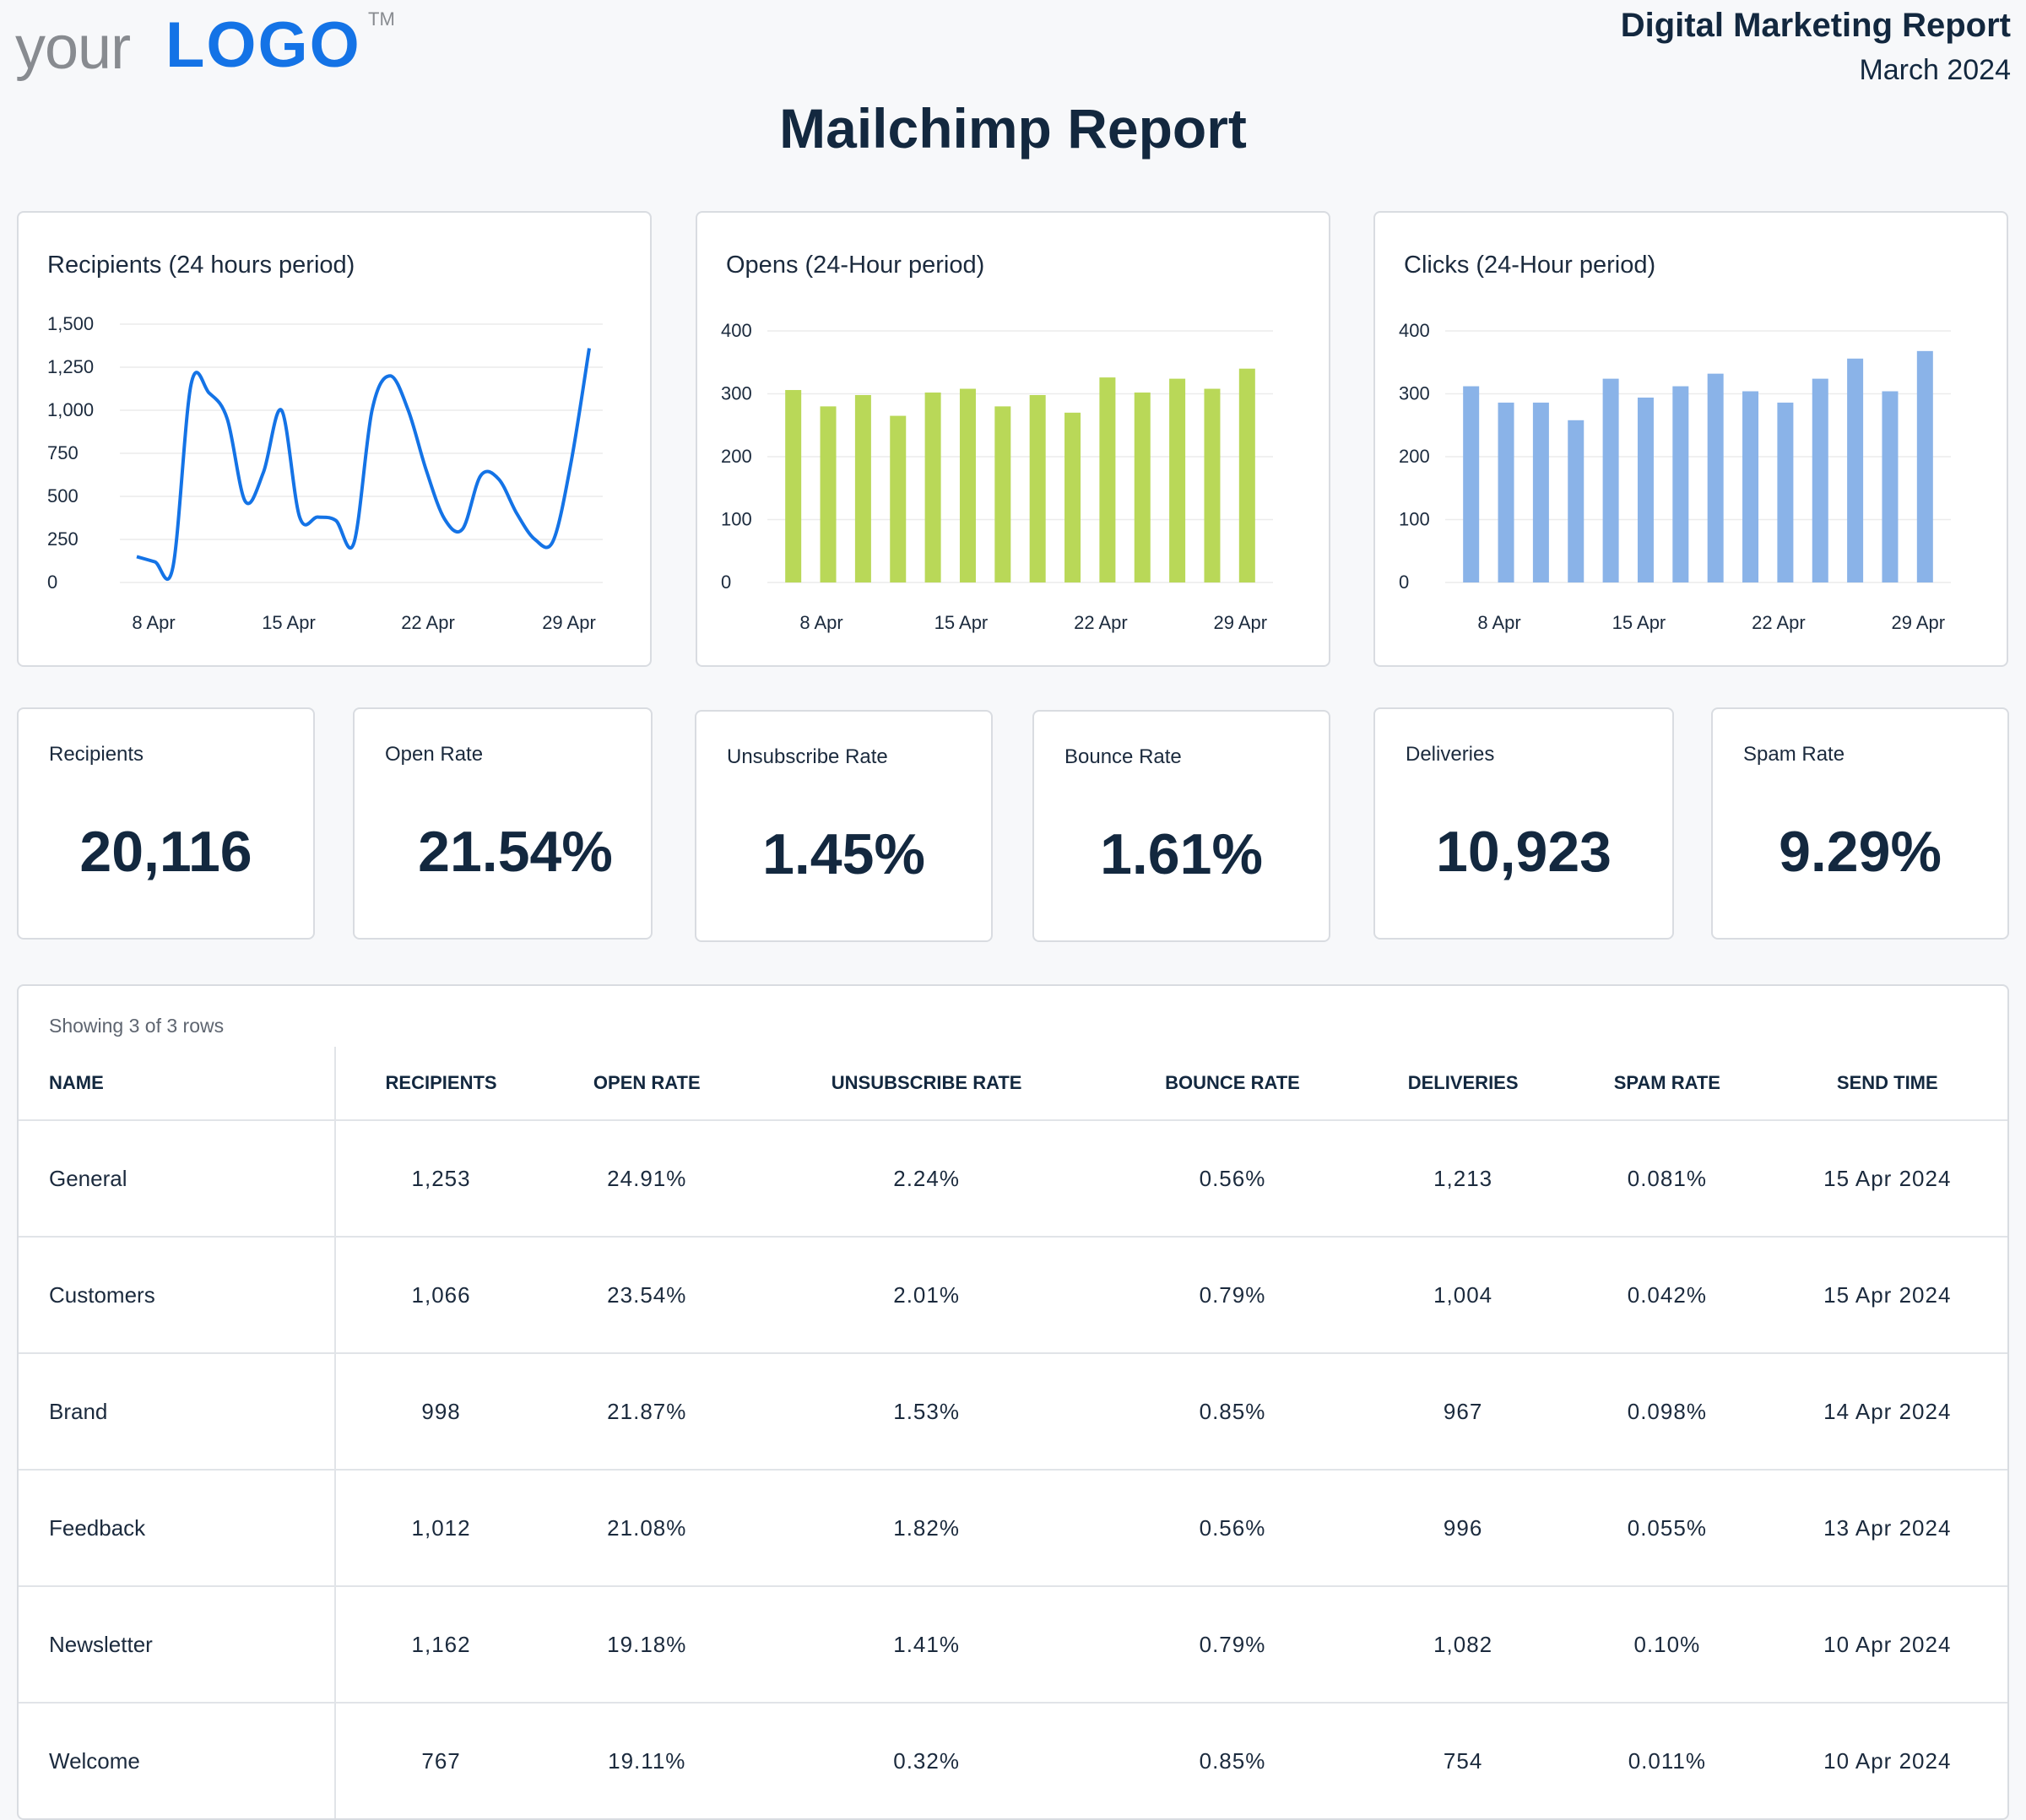 This screenshot has width=2026, height=1820. What do you see at coordinates (1887, 1760) in the screenshot?
I see `cell-send-time: 10 Apr 2024` at bounding box center [1887, 1760].